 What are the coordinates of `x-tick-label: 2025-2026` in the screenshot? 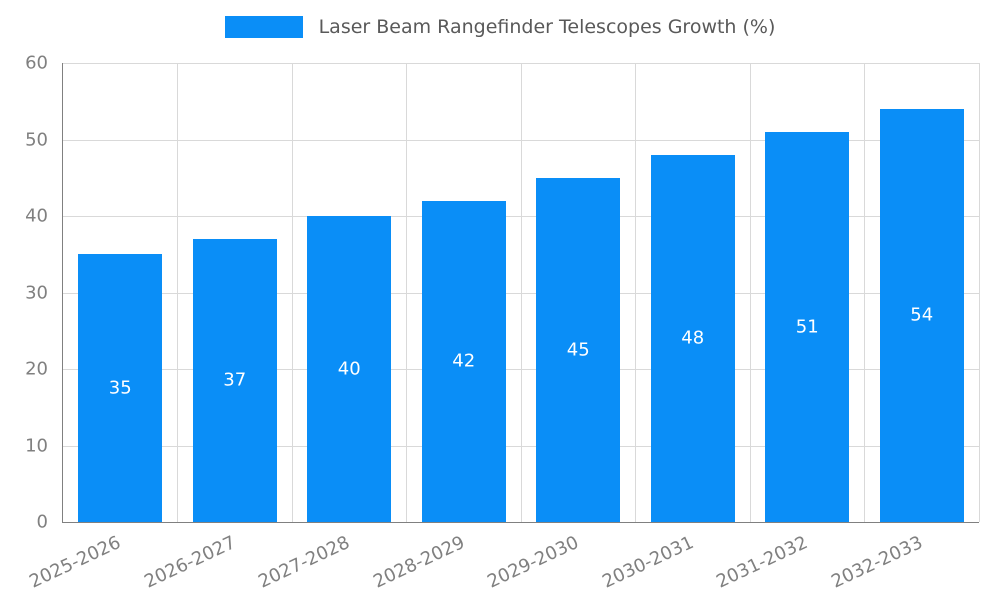 It's located at (75, 562).